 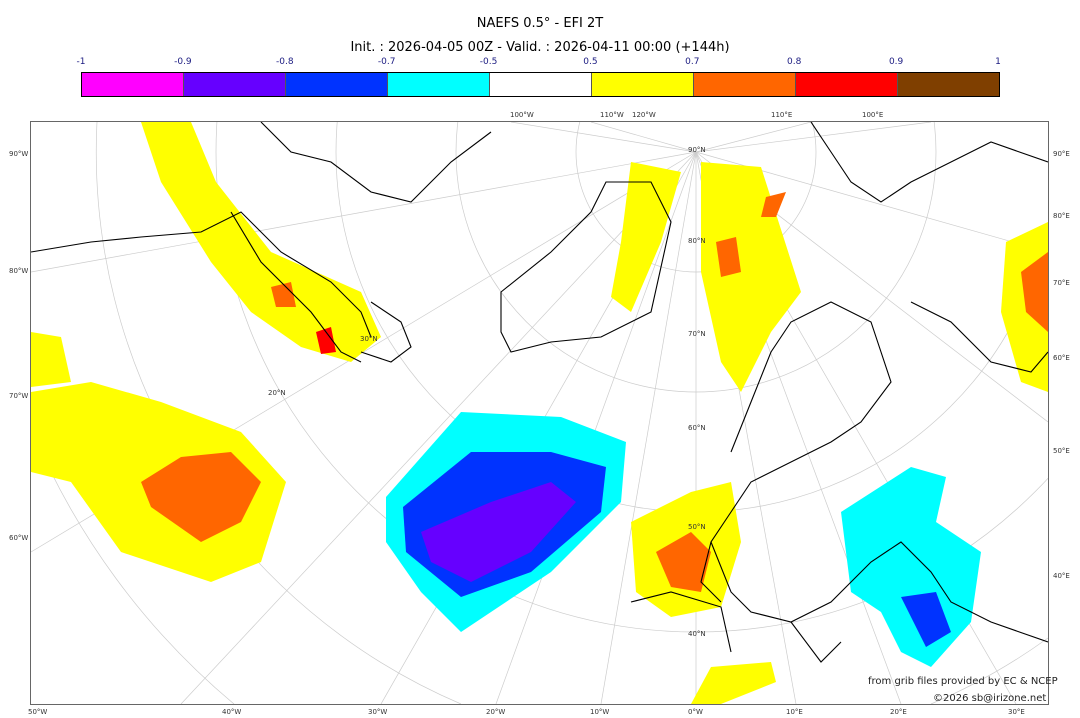 I want to click on axis-label: 100°E, so click(x=873, y=115).